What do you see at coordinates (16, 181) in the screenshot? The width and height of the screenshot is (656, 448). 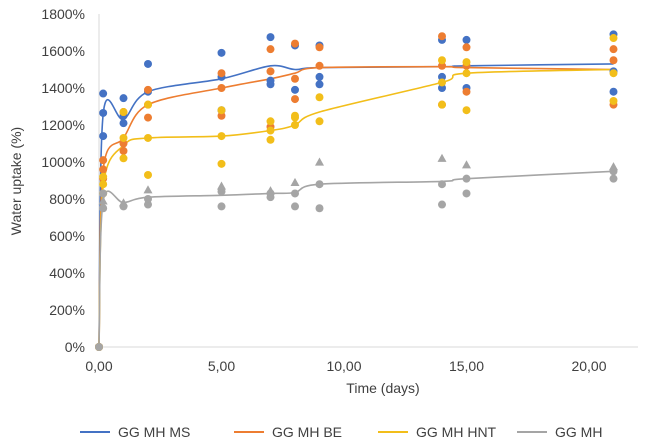 I see `y-axis-title: Water uptake (%)` at bounding box center [16, 181].